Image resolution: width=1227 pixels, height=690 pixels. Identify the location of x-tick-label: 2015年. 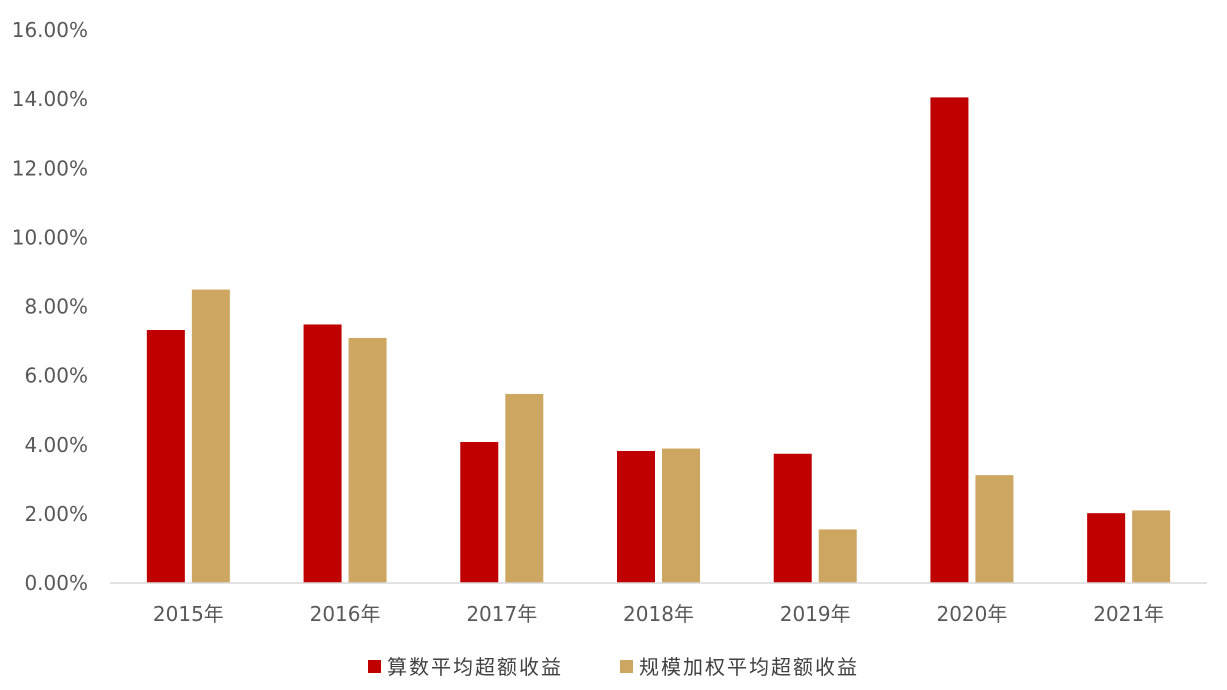
(188, 614).